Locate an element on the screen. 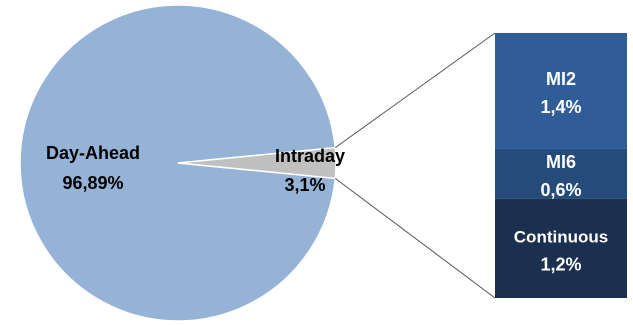 This screenshot has width=633, height=326. bar-segment-mi2 is located at coordinates (561, 91).